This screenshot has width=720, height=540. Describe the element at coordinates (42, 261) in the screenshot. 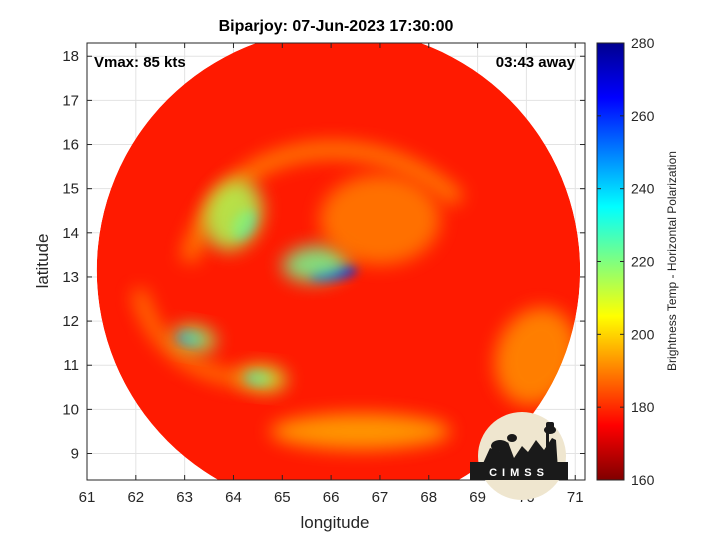

I see `y-axis-label: latitude` at that location.